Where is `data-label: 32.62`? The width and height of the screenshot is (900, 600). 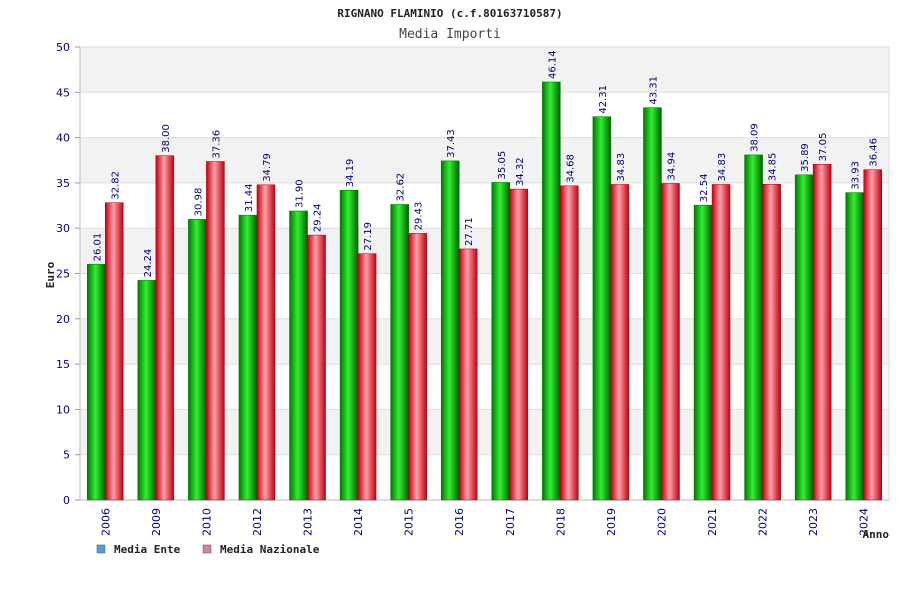
data-label: 32.62 is located at coordinates (401, 187).